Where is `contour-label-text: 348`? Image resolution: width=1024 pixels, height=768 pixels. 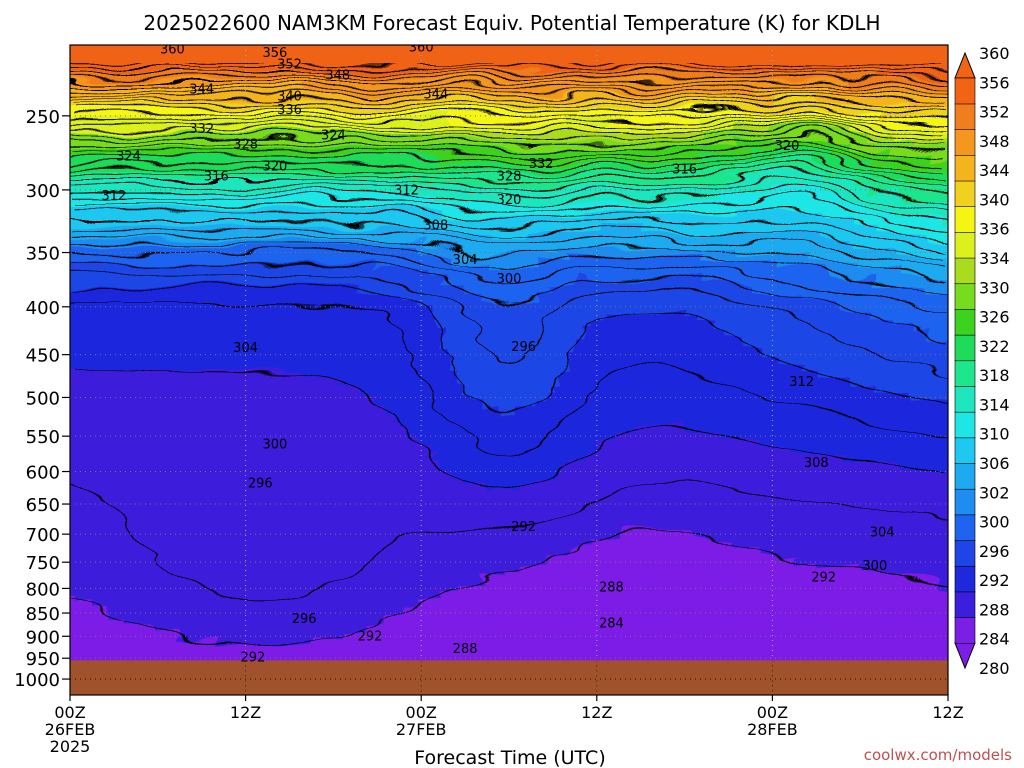
contour-label-text: 348 is located at coordinates (337, 75).